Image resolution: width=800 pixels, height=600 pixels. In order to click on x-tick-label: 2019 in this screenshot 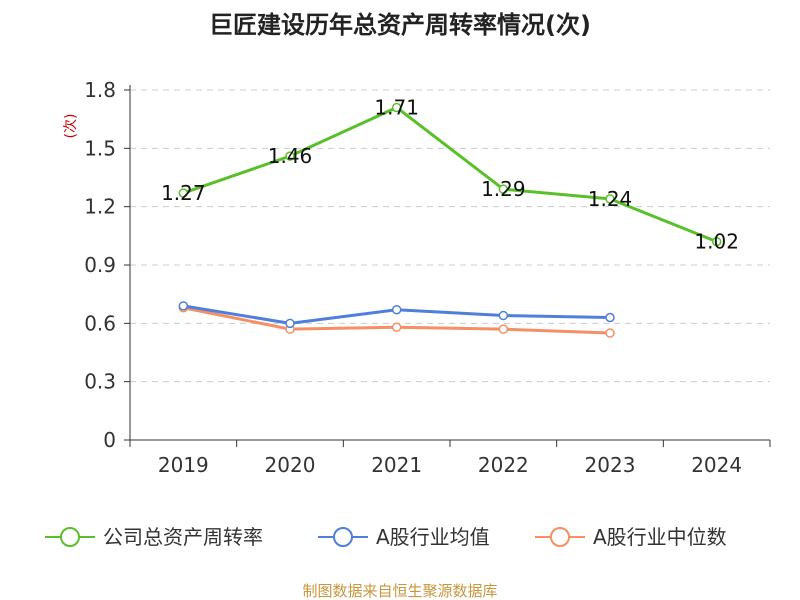, I will do `click(183, 465)`.